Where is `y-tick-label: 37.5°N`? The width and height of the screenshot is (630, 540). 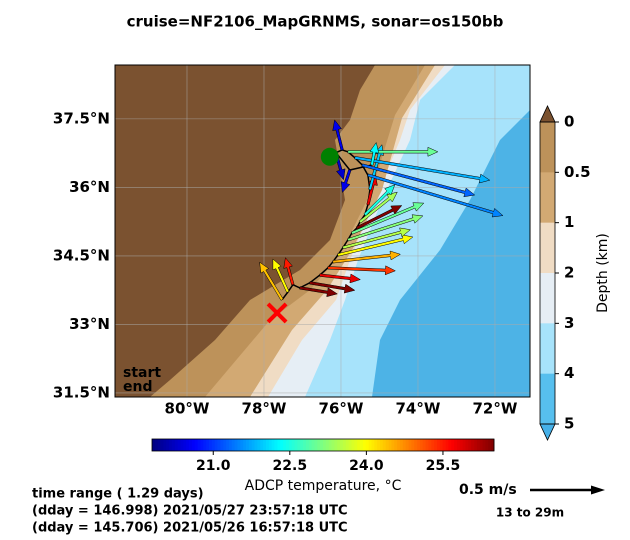
y-tick-label: 37.5°N is located at coordinates (81, 118).